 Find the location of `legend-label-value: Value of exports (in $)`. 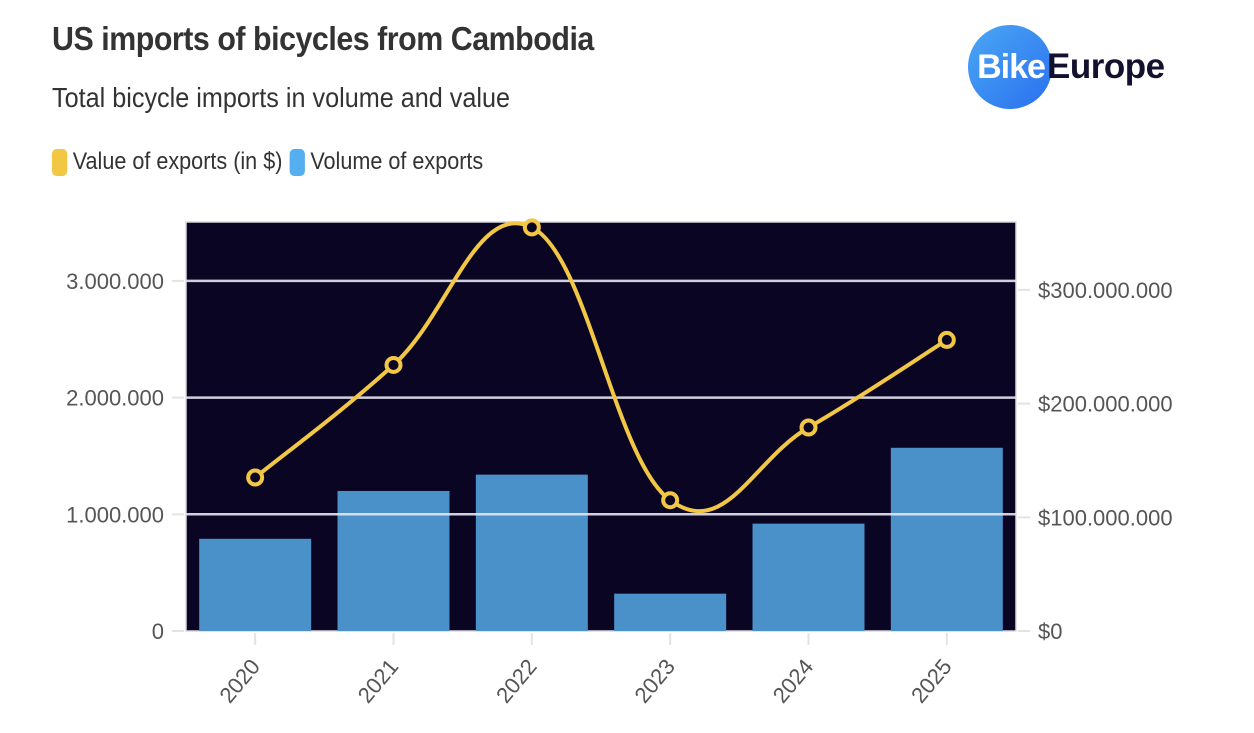

legend-label-value: Value of exports (in $) is located at coordinates (177, 161).